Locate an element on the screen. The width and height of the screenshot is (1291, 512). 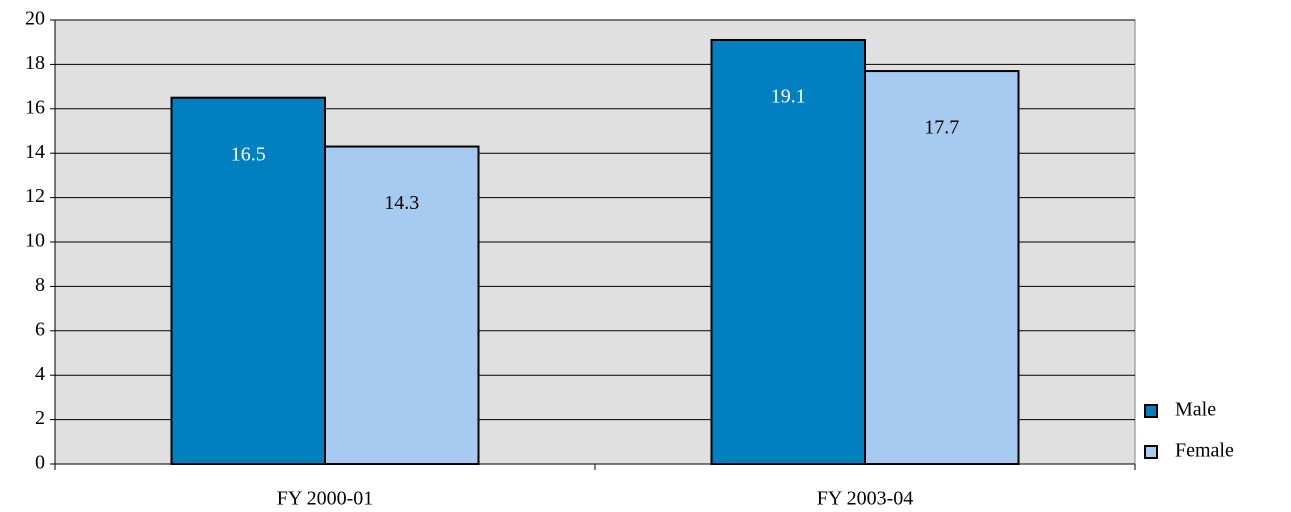
y-tick-label: 8 is located at coordinates (40, 285).